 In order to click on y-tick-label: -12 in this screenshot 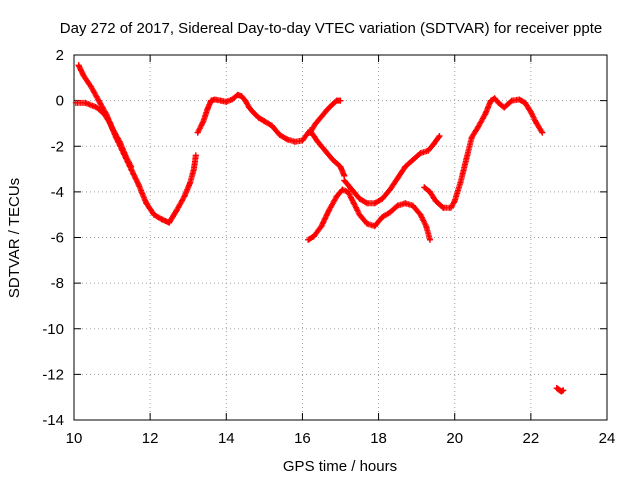, I will do `click(53, 374)`.